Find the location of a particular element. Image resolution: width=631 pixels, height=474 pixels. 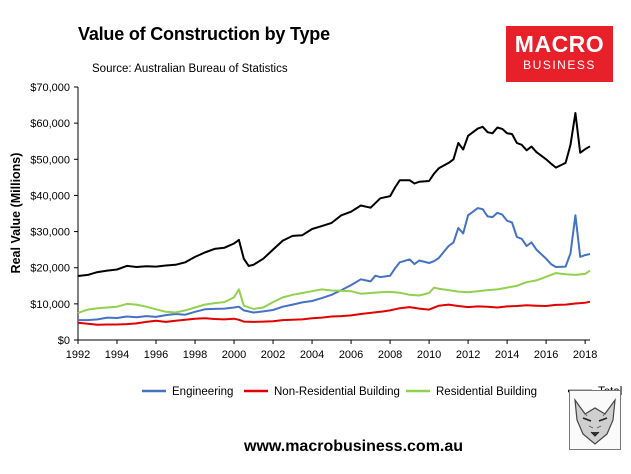

x-tick-label: 2008 is located at coordinates (390, 355).